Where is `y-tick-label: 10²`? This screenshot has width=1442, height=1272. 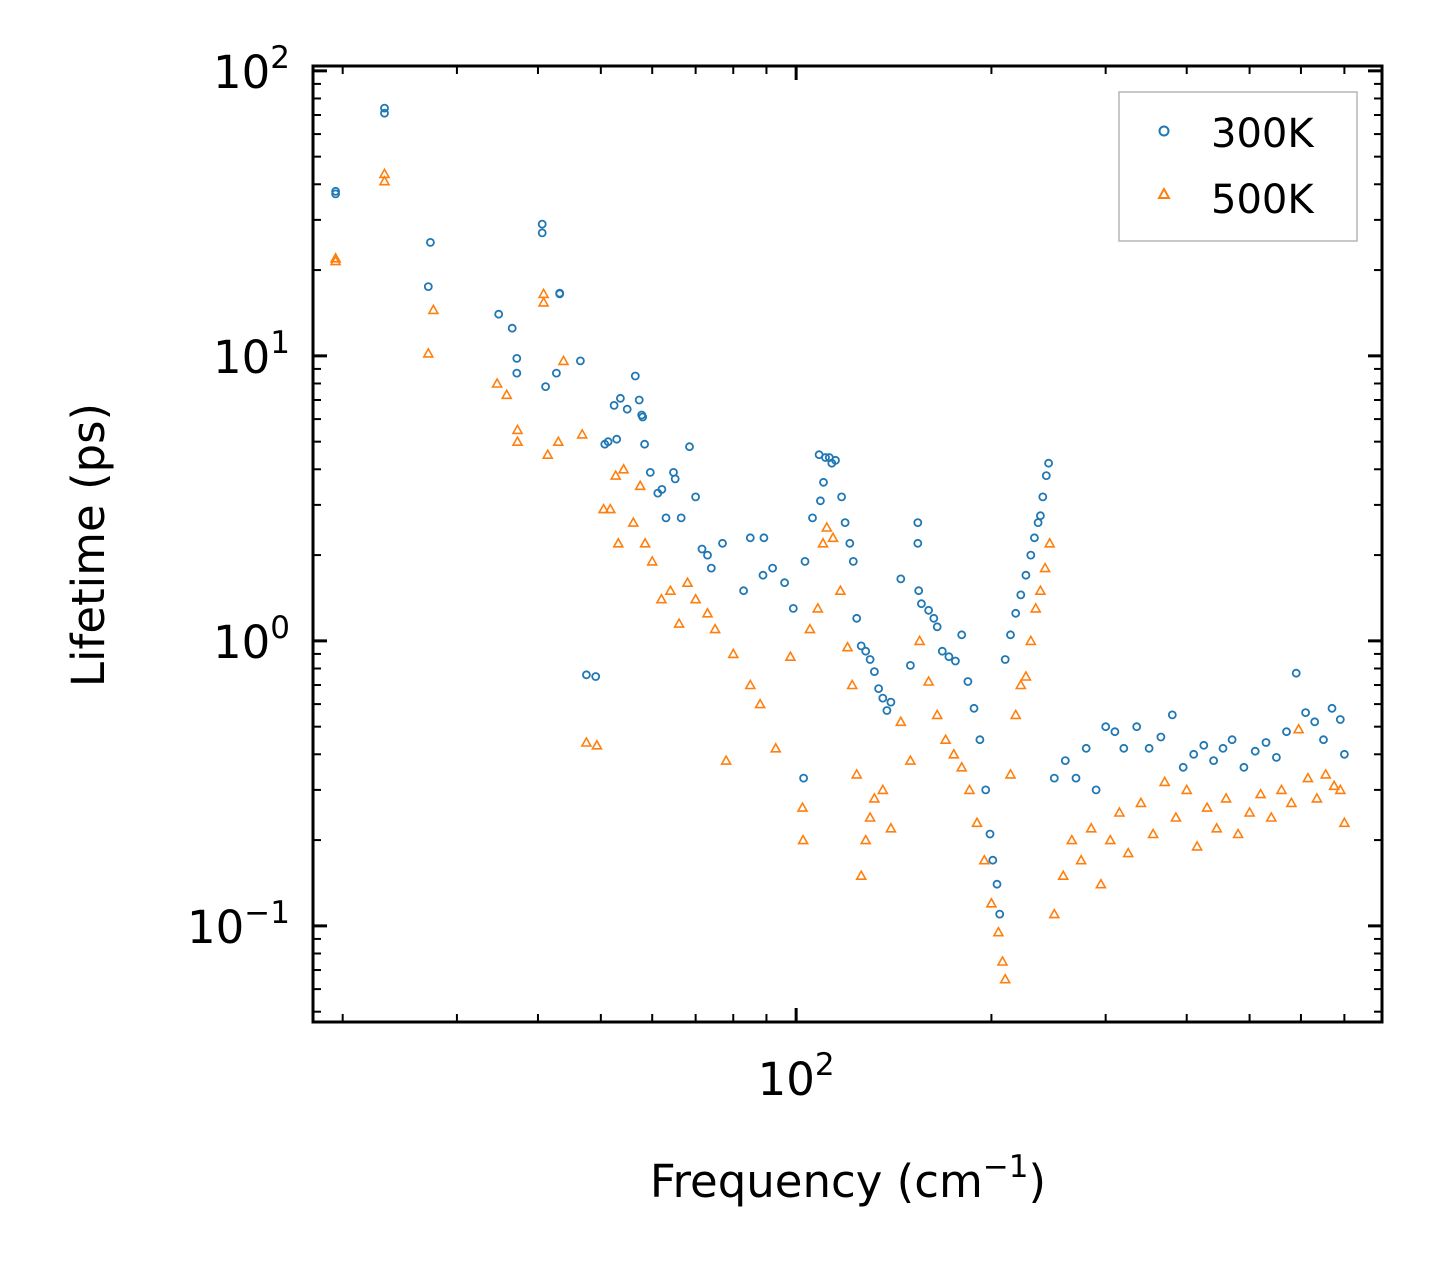 y-tick-label: 10² is located at coordinates (251, 69).